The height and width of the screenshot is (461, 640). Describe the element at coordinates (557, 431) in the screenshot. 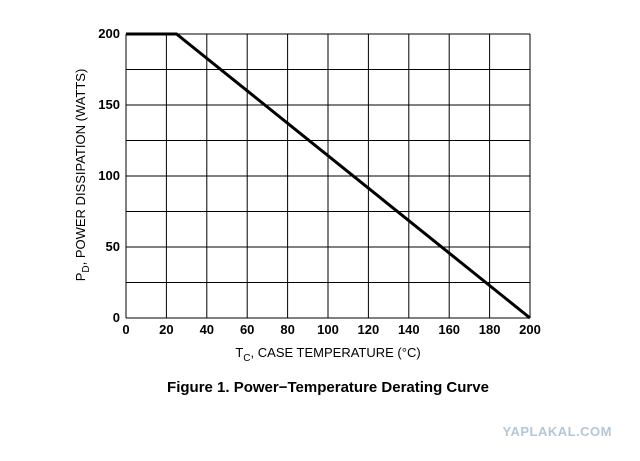

I see `watermark-text: YAPLAKAL.COM` at that location.